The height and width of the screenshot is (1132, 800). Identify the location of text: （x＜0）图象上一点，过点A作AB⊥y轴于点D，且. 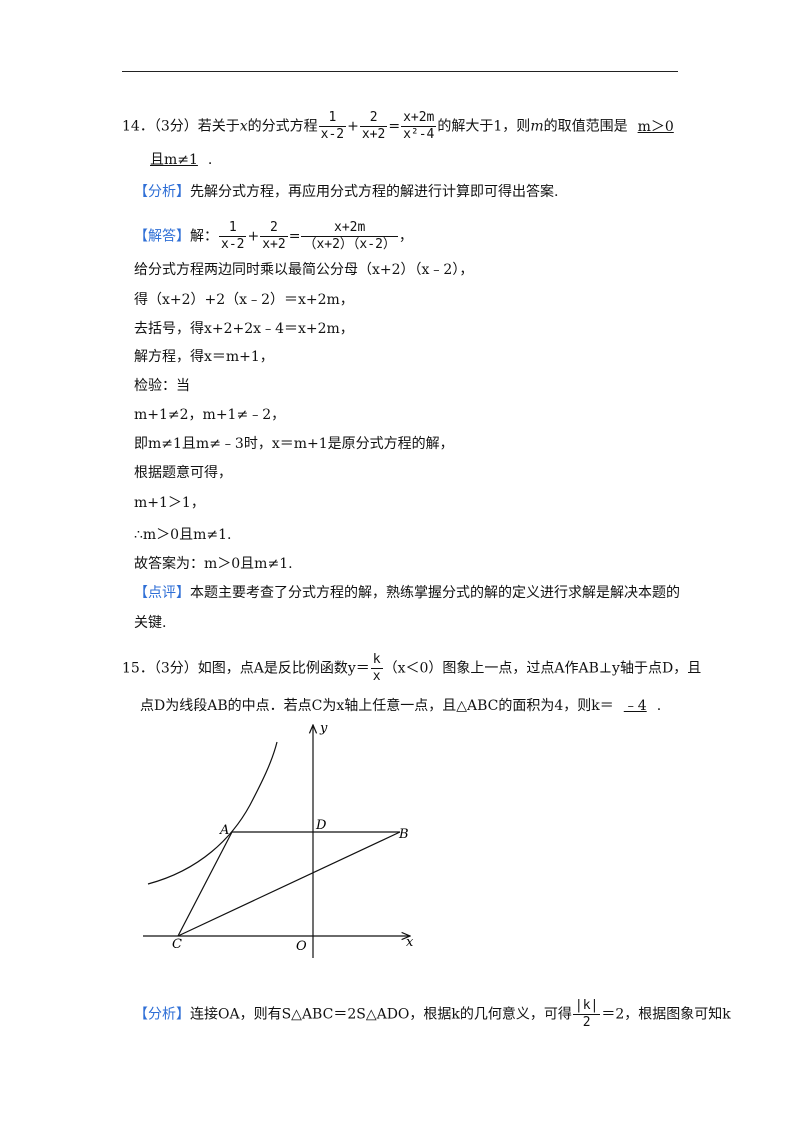
(542, 668).